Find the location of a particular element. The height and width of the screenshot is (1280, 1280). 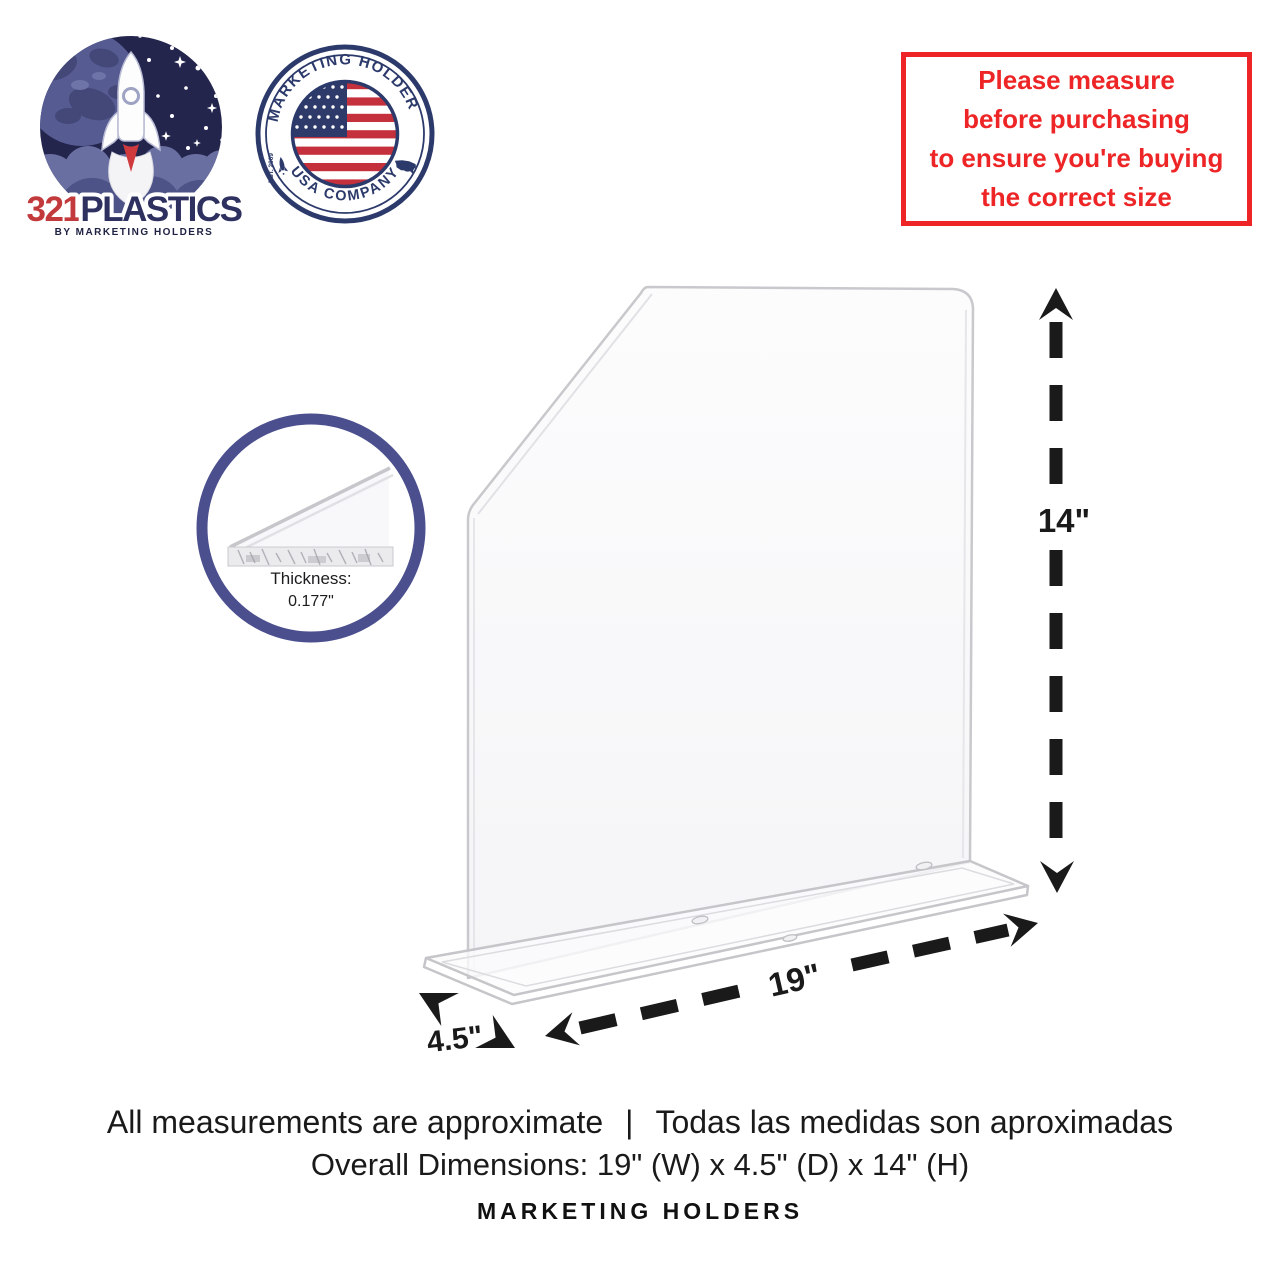

depth-arrow: 4.5" is located at coordinates (467, 1020).